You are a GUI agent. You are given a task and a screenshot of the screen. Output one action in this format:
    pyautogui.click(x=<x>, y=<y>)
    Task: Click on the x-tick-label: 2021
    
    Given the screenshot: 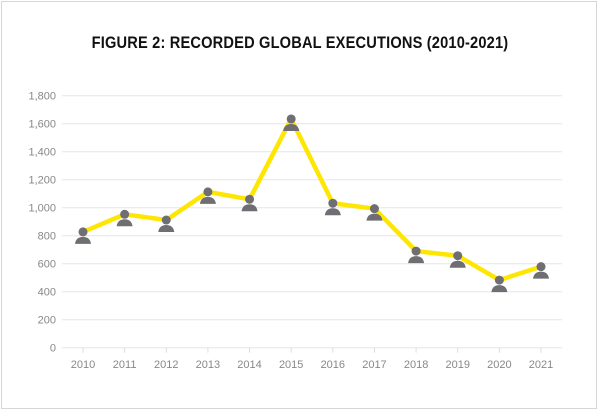 What is the action you would take?
    pyautogui.click(x=541, y=365)
    